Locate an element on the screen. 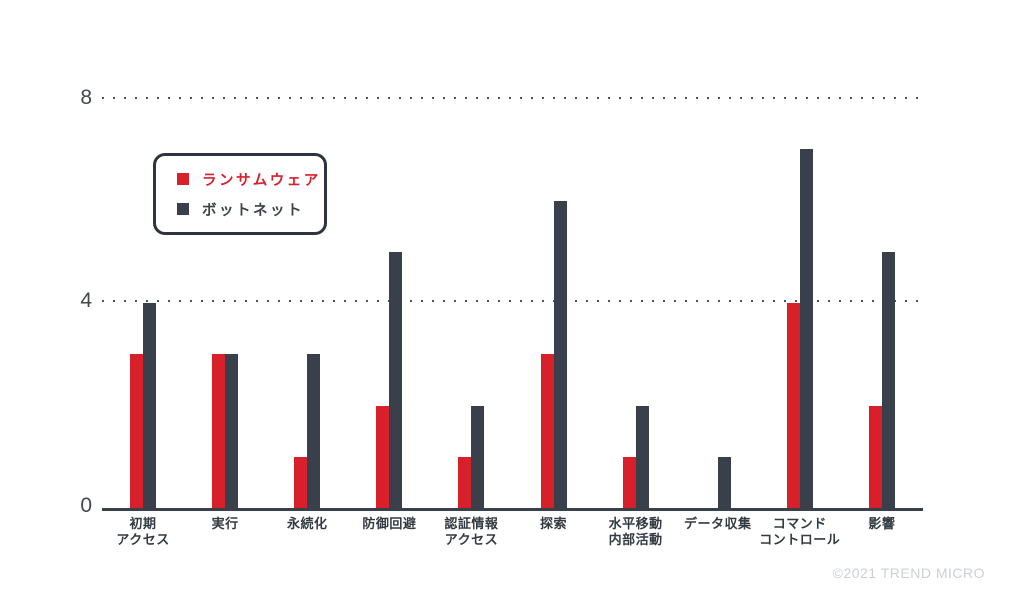 This screenshot has height=615, width=1024. y-tick-label-4: 4 is located at coordinates (86, 300).